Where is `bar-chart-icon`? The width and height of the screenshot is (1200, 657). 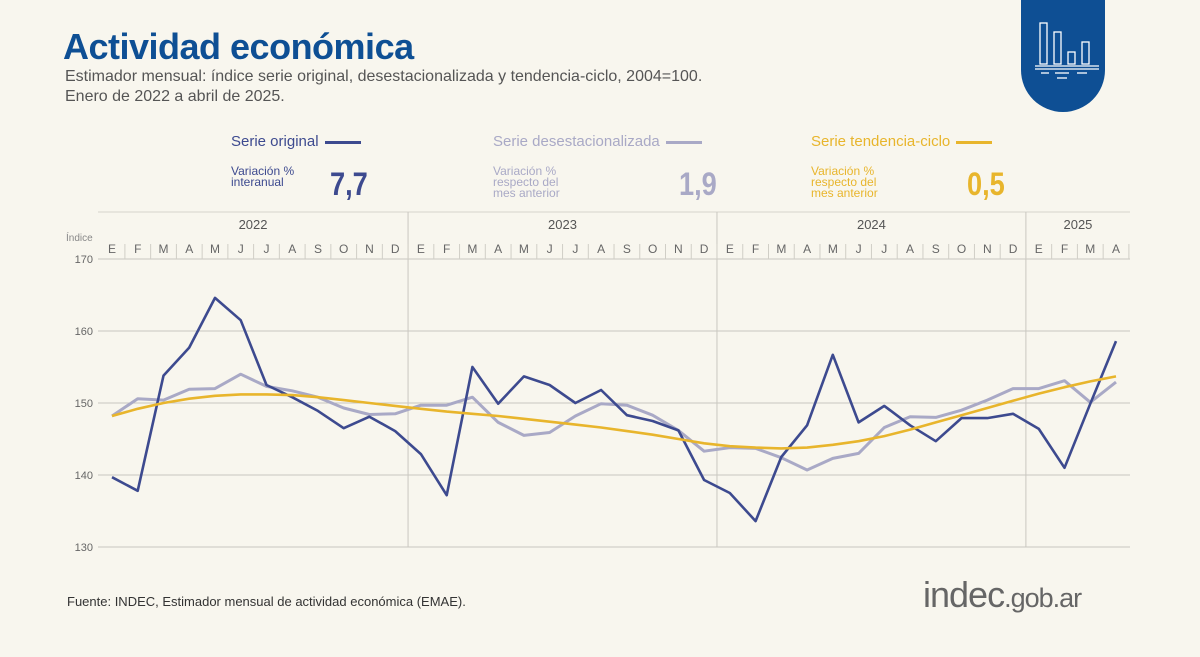 bar-chart-icon is located at coordinates (1067, 50).